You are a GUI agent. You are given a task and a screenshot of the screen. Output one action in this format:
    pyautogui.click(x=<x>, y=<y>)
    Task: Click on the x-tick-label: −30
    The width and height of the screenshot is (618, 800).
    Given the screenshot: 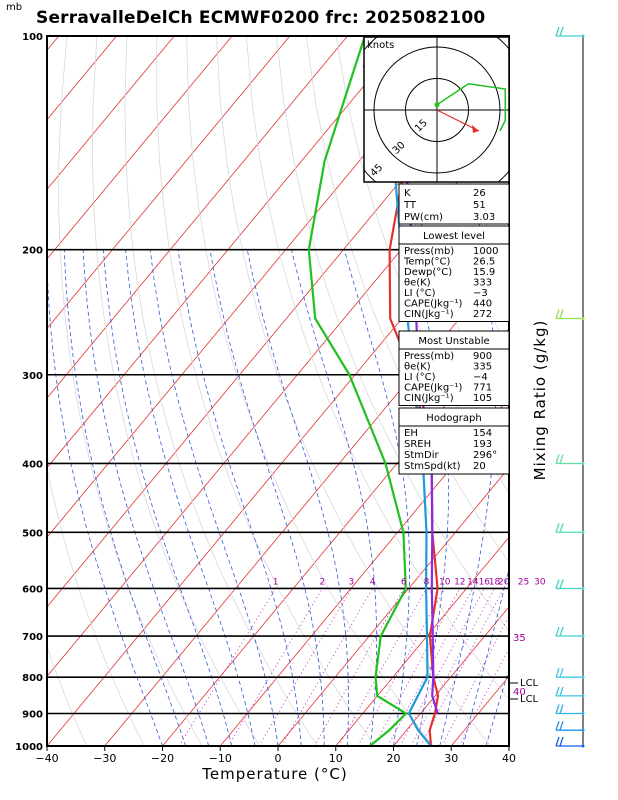 What is the action you would take?
    pyautogui.click(x=104, y=758)
    